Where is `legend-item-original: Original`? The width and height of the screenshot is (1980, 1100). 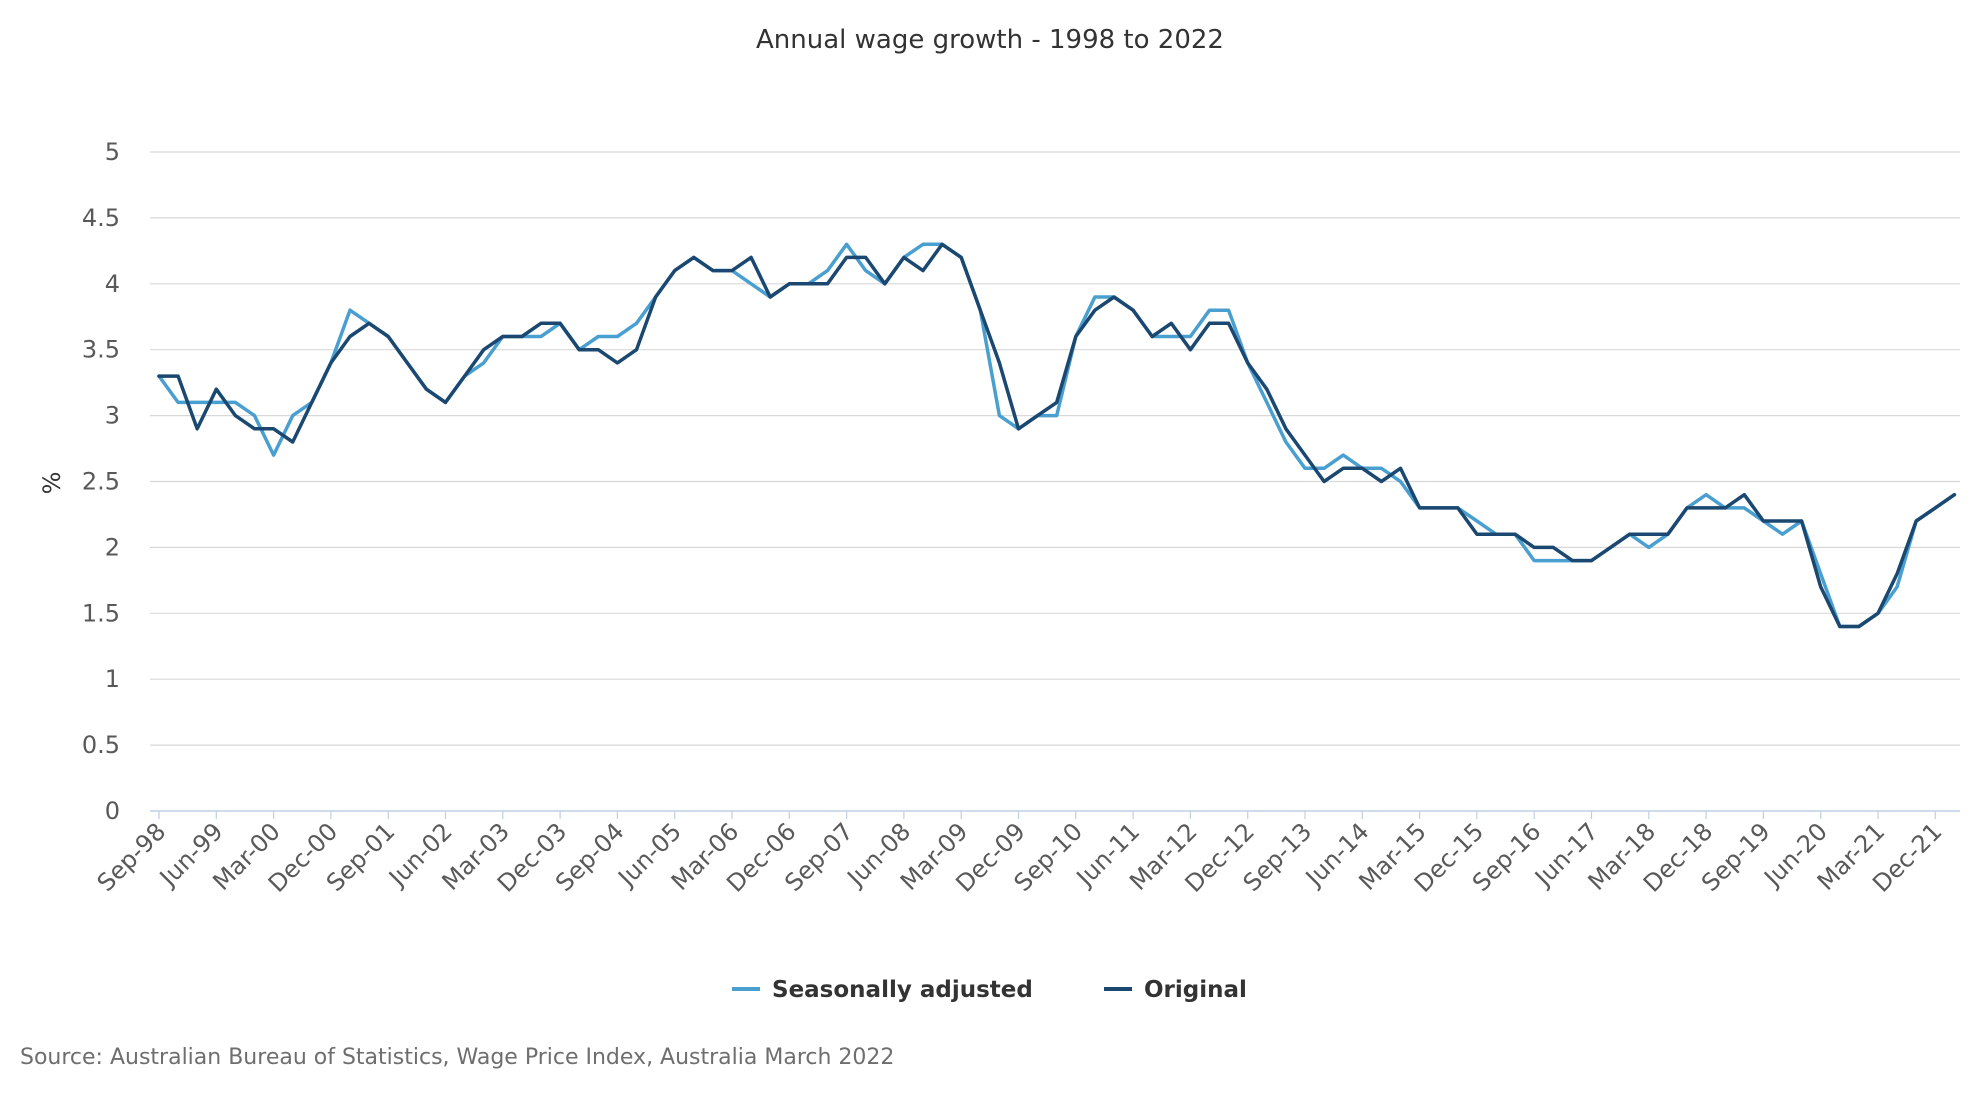
legend-item-original: Original is located at coordinates (1175, 990).